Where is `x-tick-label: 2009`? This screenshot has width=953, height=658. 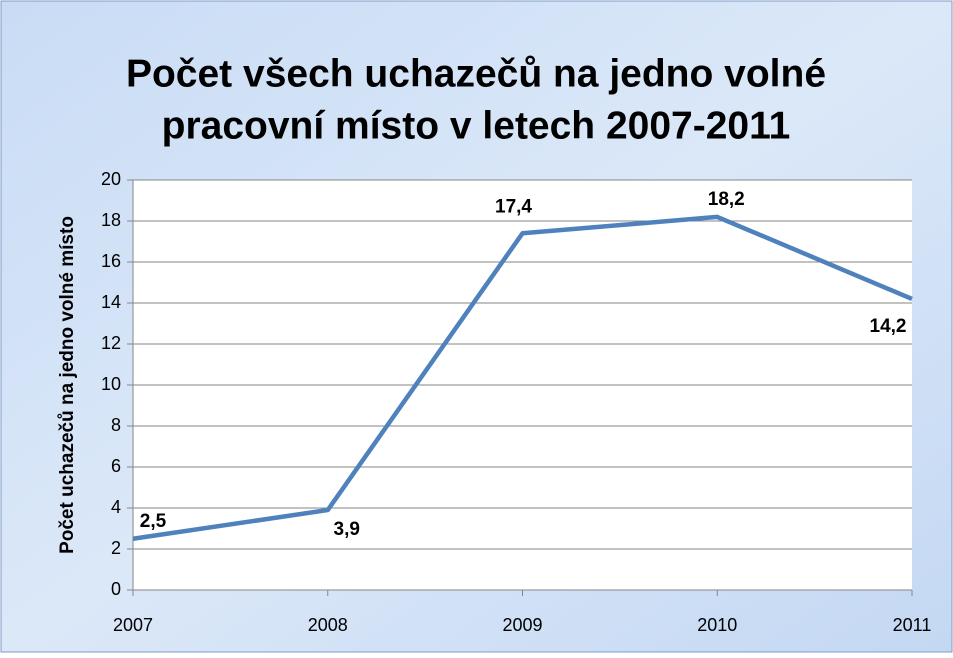
x-tick-label: 2009 is located at coordinates (522, 625).